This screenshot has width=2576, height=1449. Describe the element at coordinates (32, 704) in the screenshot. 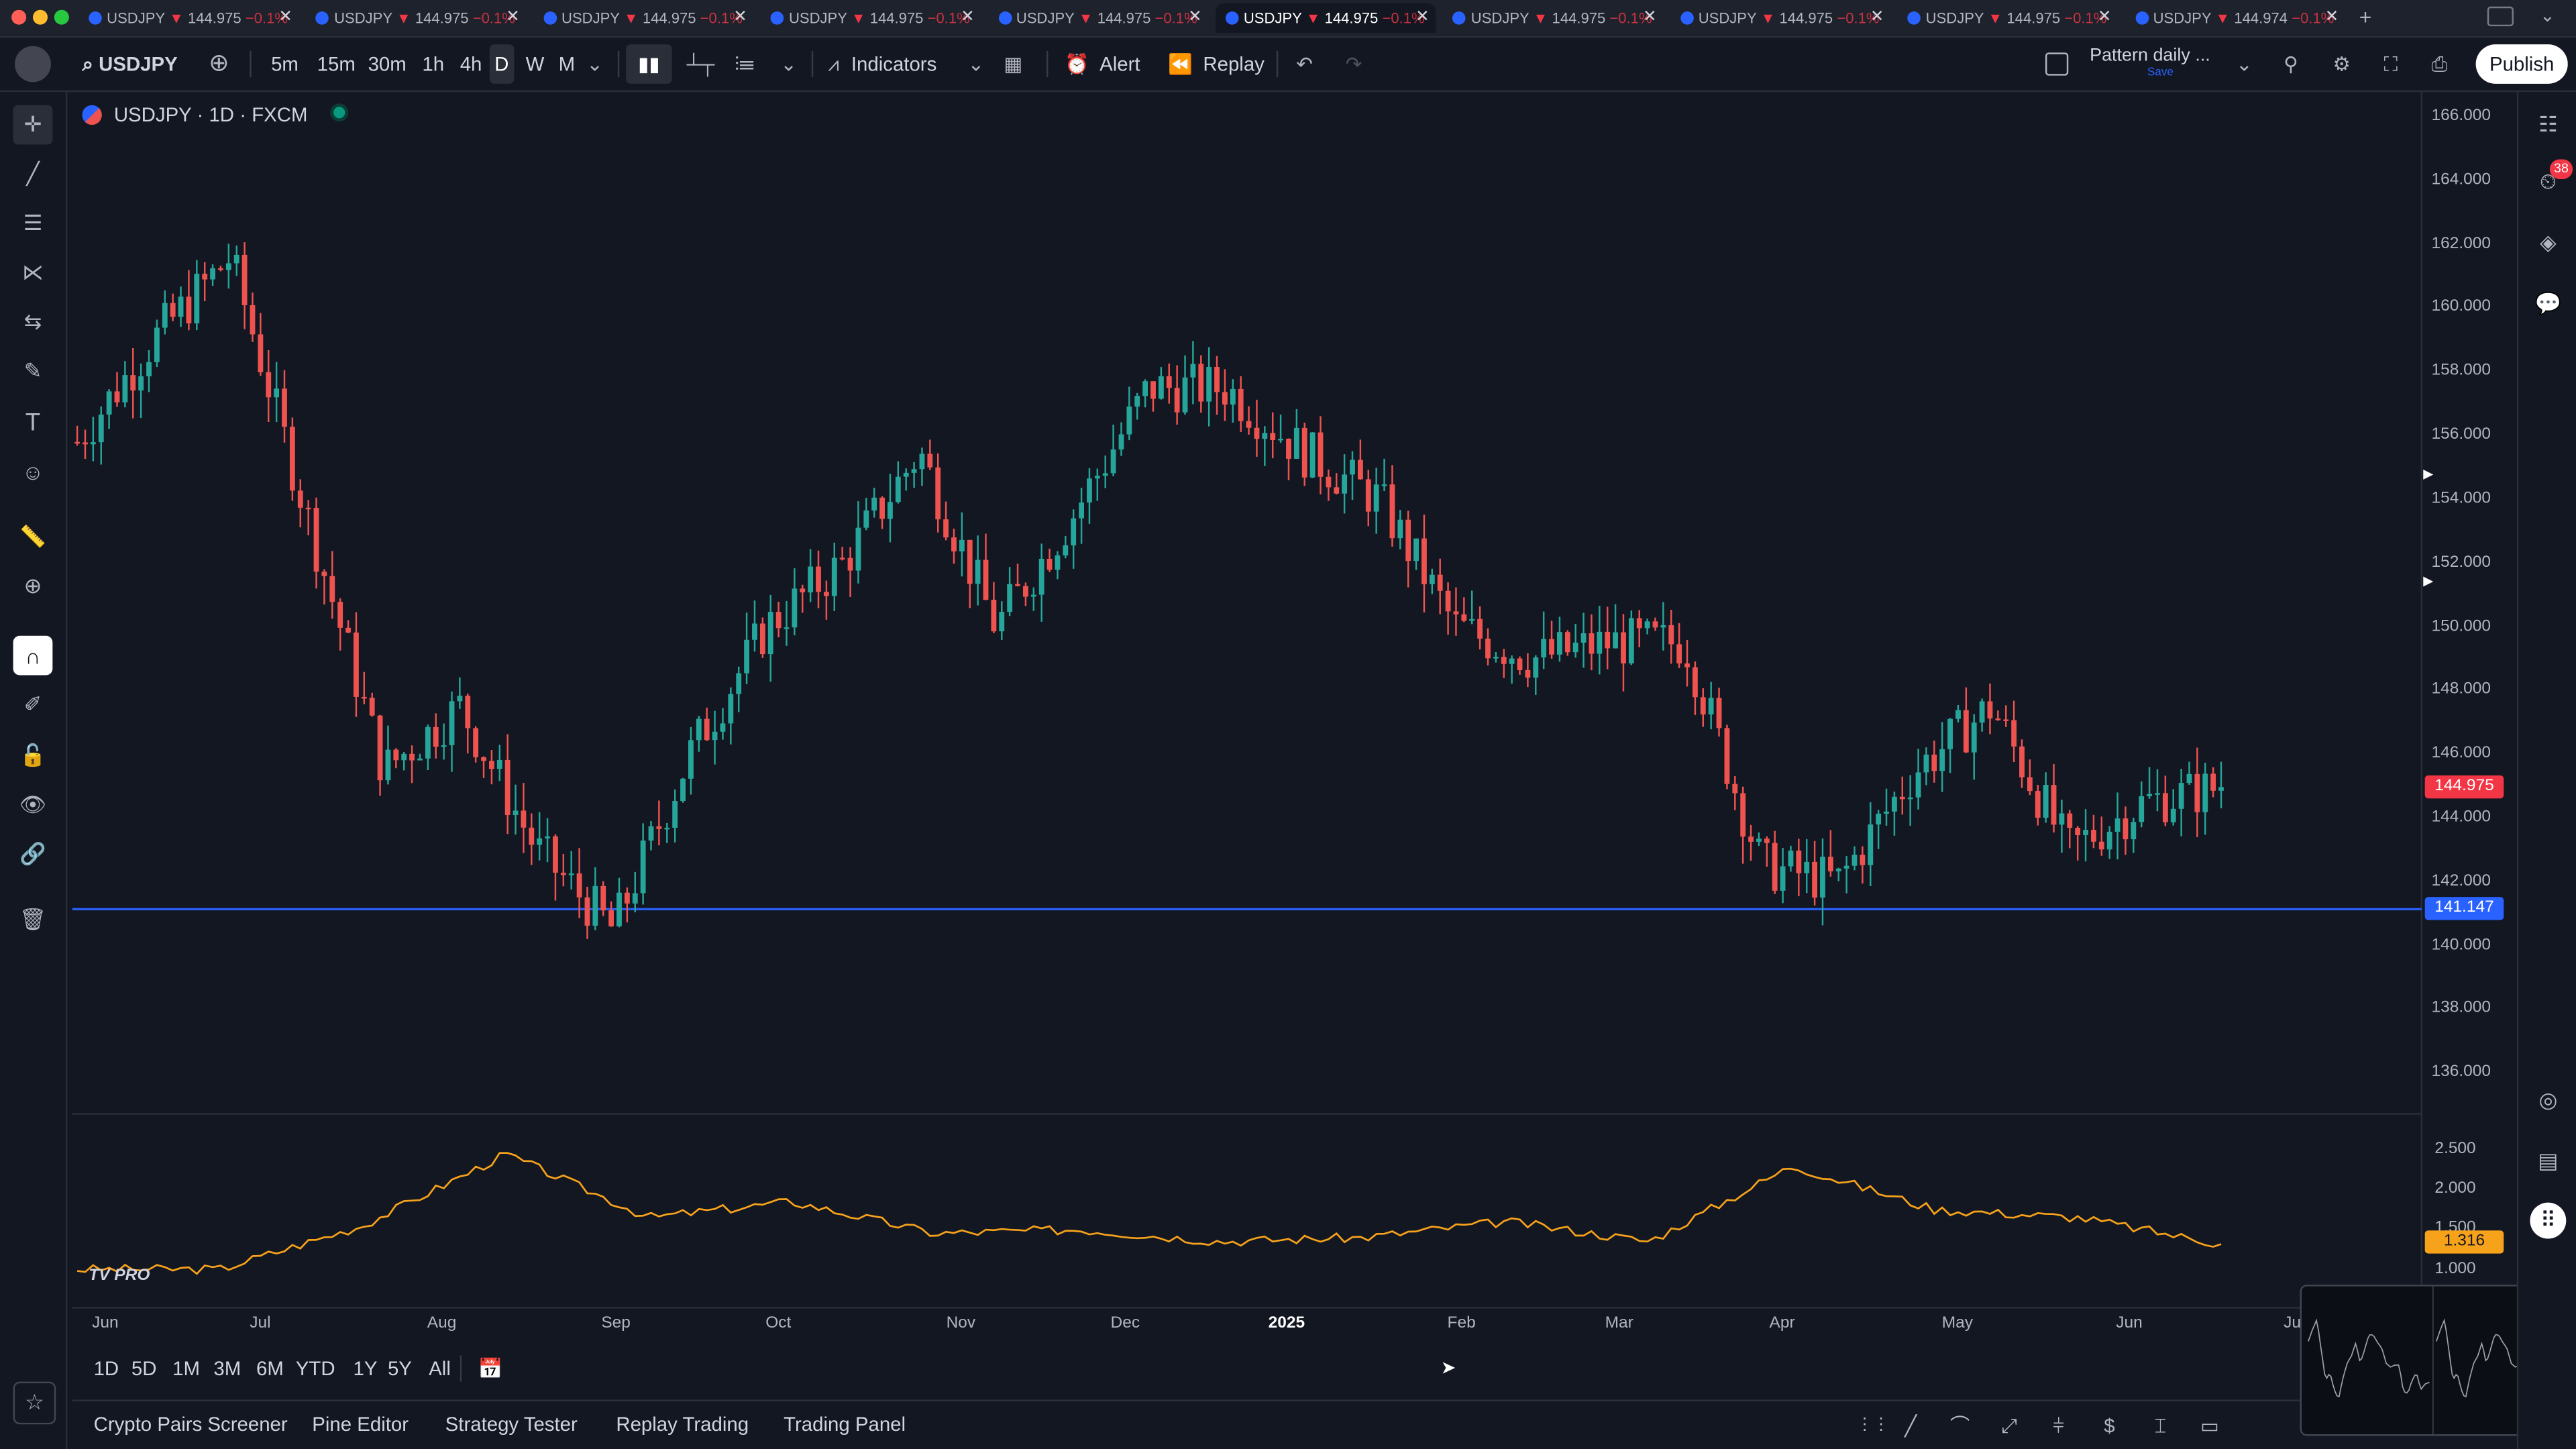

I see `stay-in-drawing-mode-icon: ✐` at that location.